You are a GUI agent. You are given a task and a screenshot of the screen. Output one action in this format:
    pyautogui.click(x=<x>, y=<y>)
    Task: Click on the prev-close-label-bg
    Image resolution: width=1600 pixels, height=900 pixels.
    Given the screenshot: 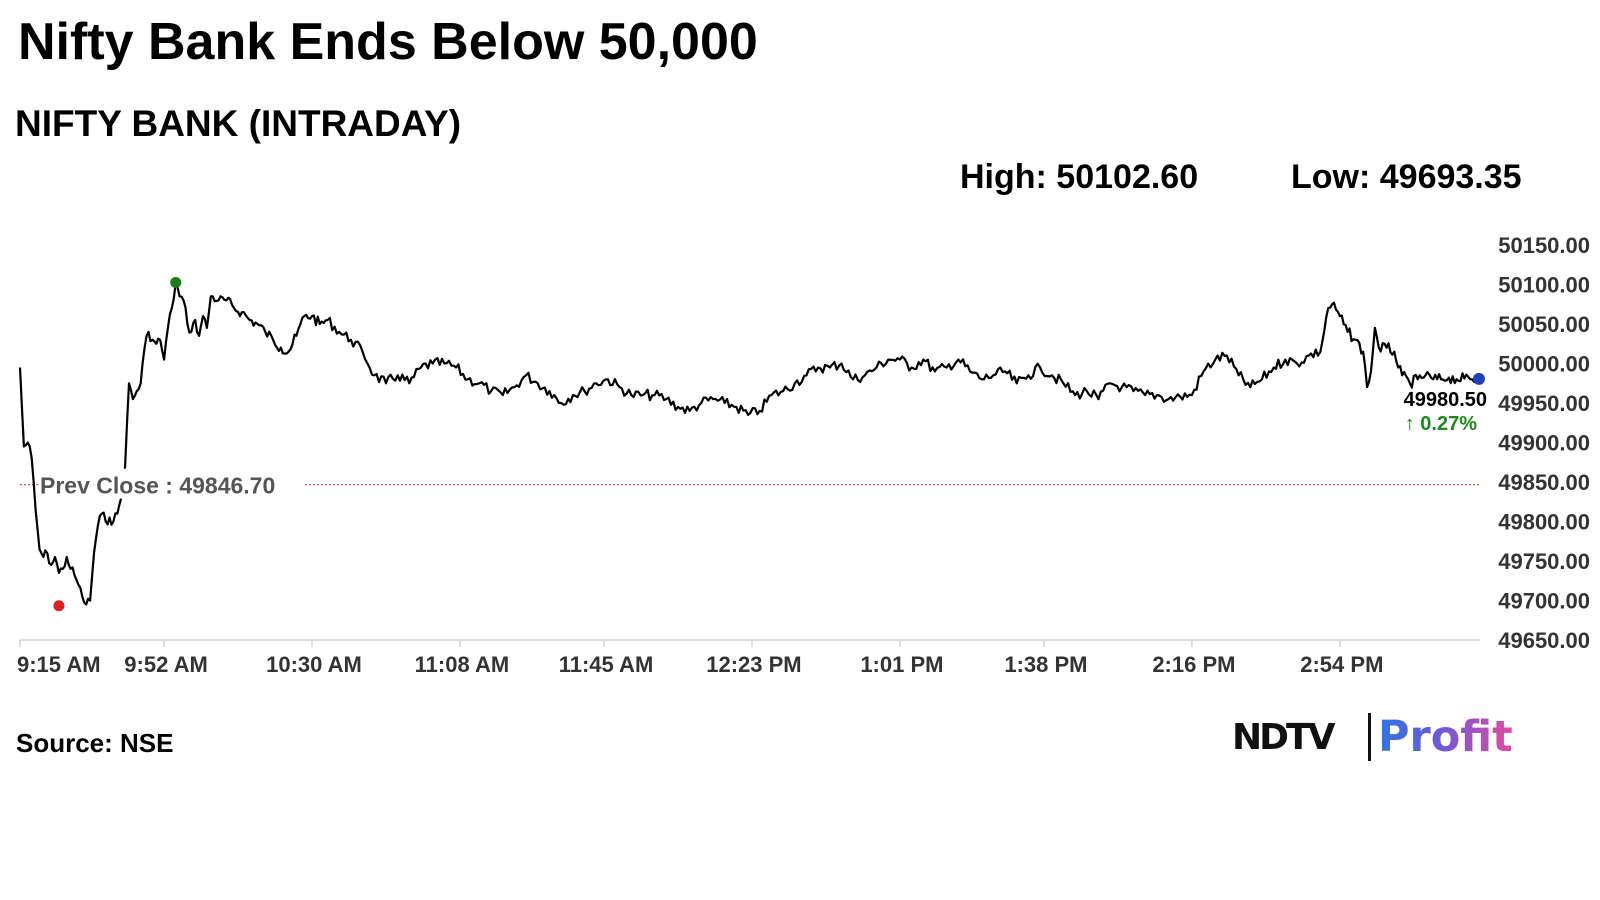 What is the action you would take?
    pyautogui.click(x=169, y=483)
    